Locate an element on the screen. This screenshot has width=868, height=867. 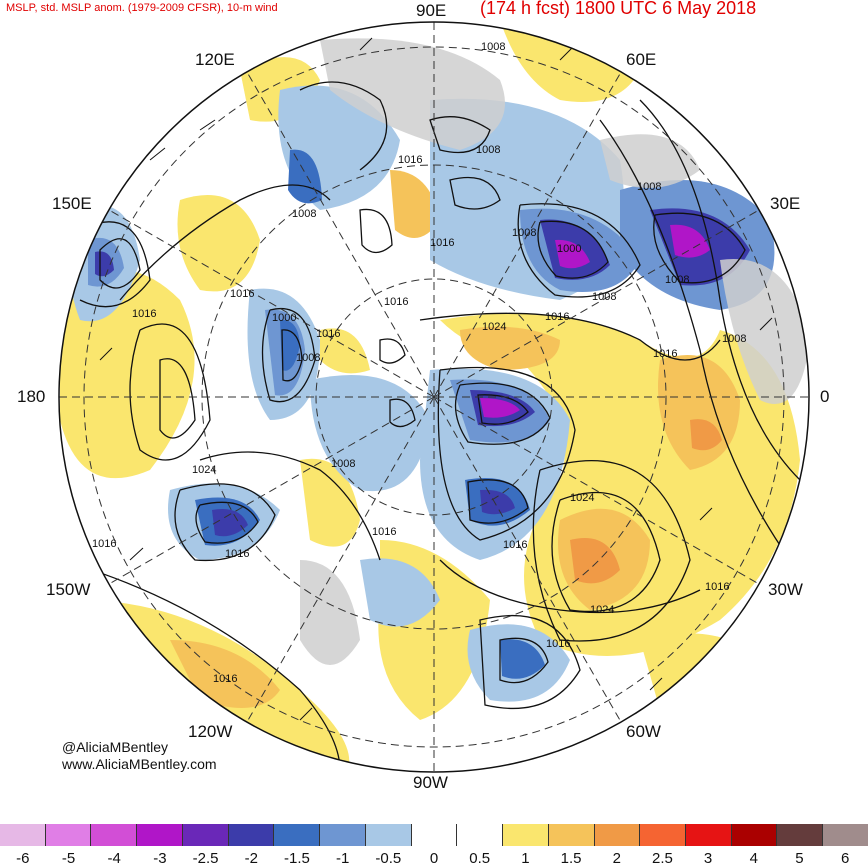
lon-label-180: 180 is located at coordinates (31, 396).